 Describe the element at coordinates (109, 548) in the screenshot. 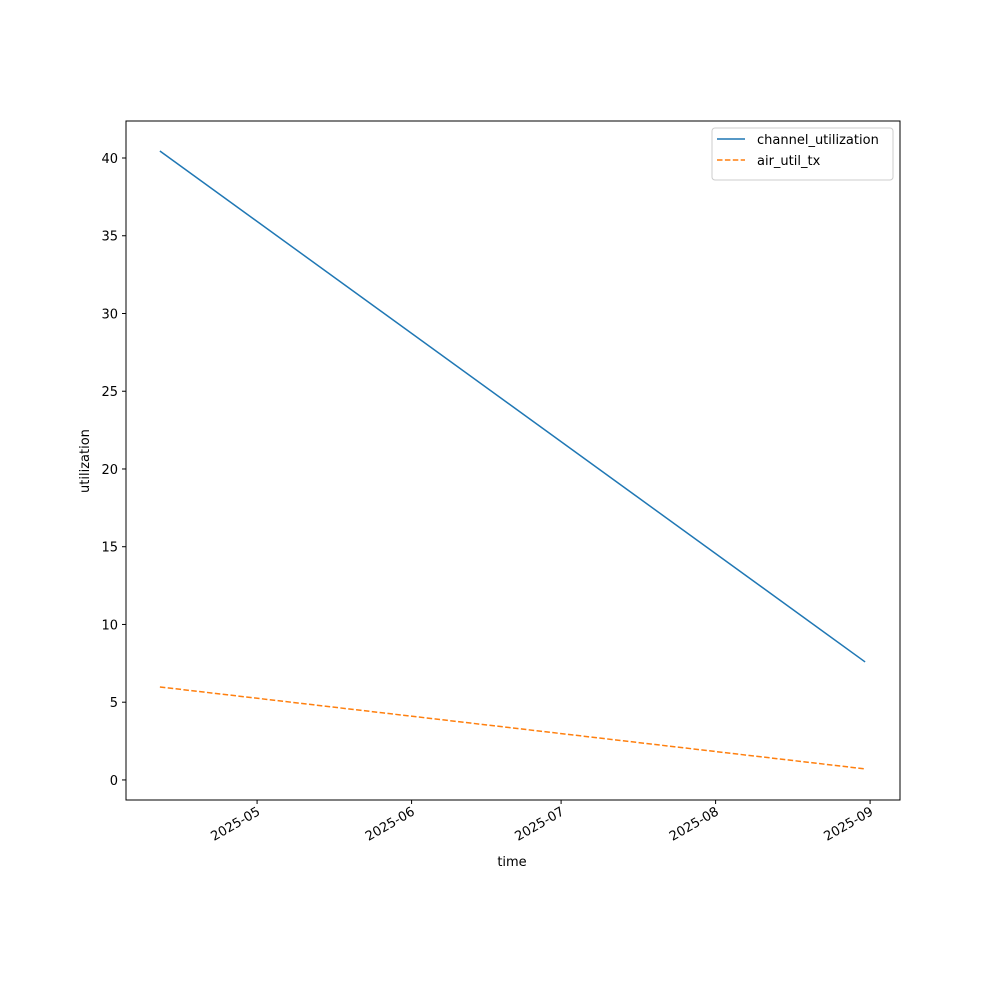

I see `y-tick-label: 15` at that location.